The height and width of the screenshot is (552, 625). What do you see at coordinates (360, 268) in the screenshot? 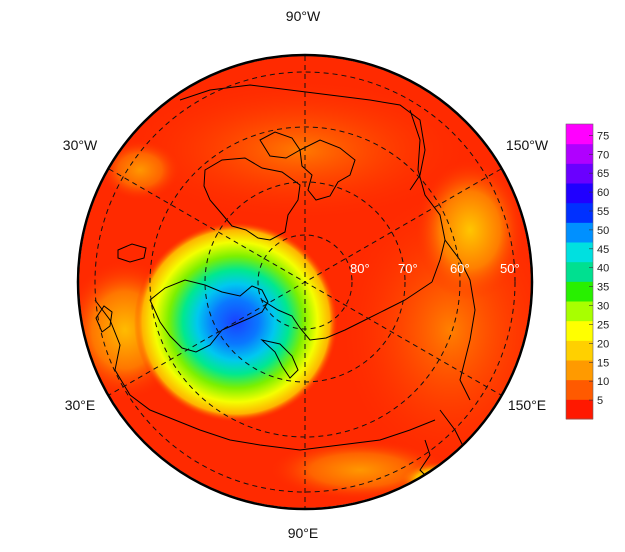
I see `lat-label-80: 80°` at bounding box center [360, 268].